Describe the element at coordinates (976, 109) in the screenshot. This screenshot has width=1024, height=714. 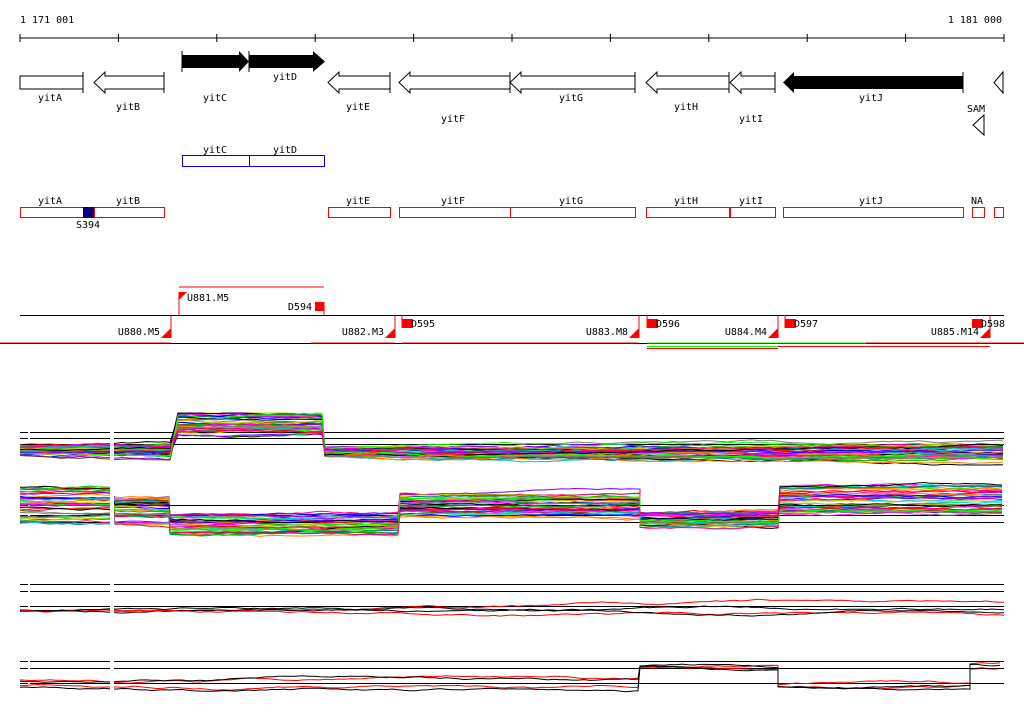
I see `riboswitch-label: SAM` at that location.